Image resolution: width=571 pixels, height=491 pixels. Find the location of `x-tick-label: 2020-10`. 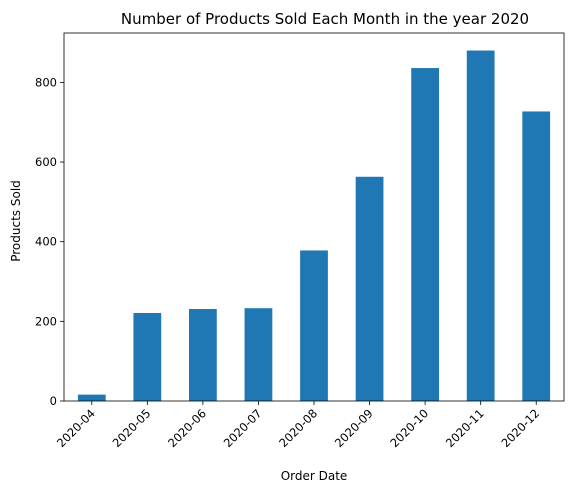

x-tick-label: 2020-10 is located at coordinates (409, 428).